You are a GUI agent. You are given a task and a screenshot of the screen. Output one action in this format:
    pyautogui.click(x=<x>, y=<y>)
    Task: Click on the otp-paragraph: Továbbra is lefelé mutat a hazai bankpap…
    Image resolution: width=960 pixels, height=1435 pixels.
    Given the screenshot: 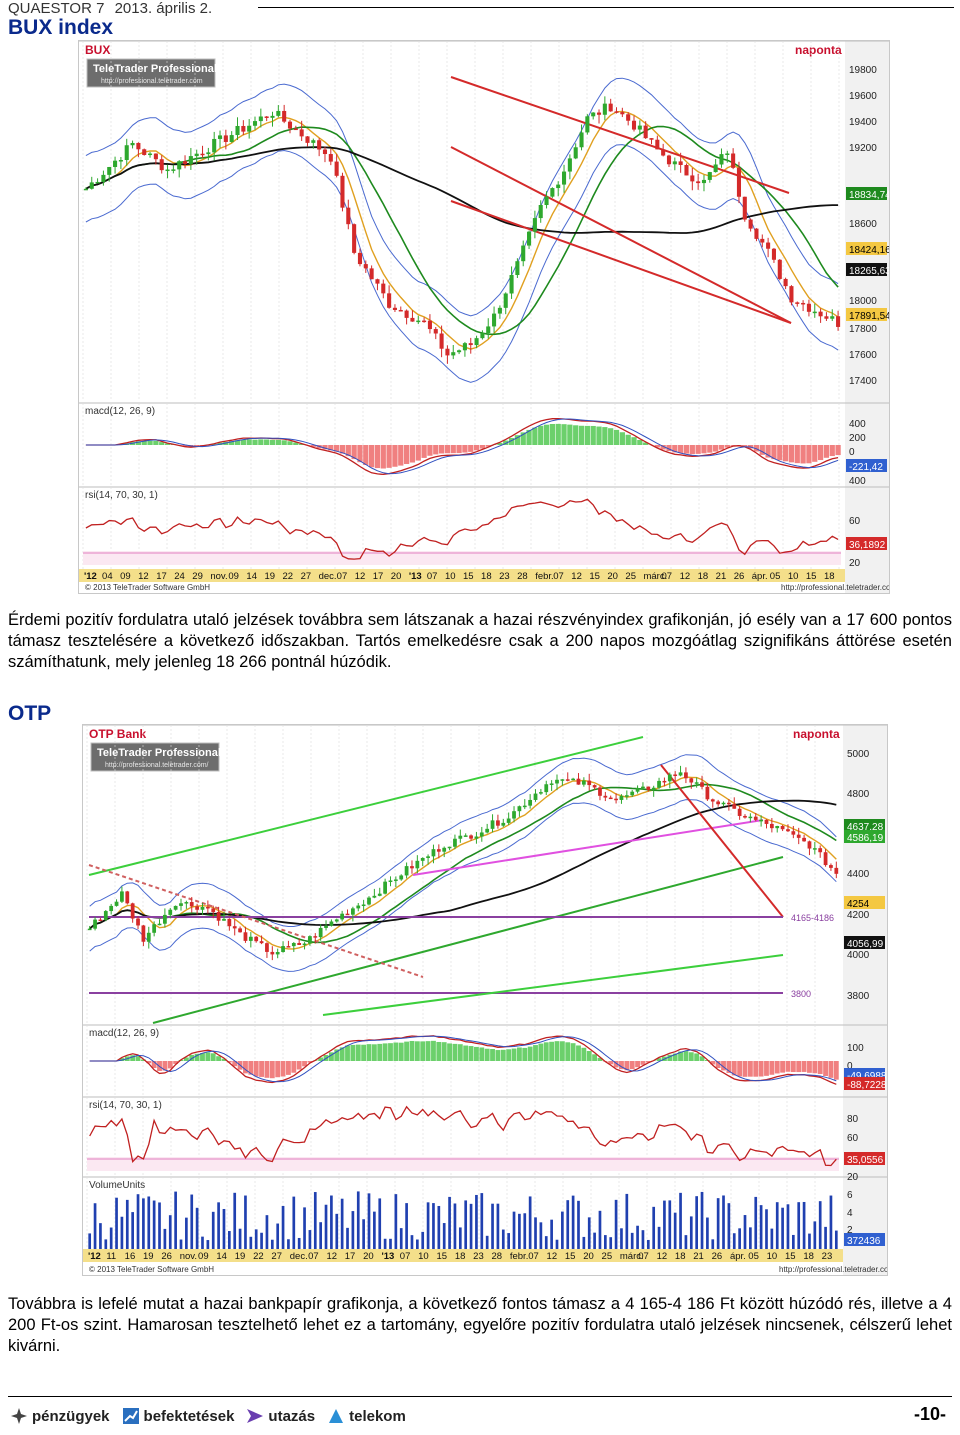 What is the action you would take?
    pyautogui.click(x=480, y=1325)
    